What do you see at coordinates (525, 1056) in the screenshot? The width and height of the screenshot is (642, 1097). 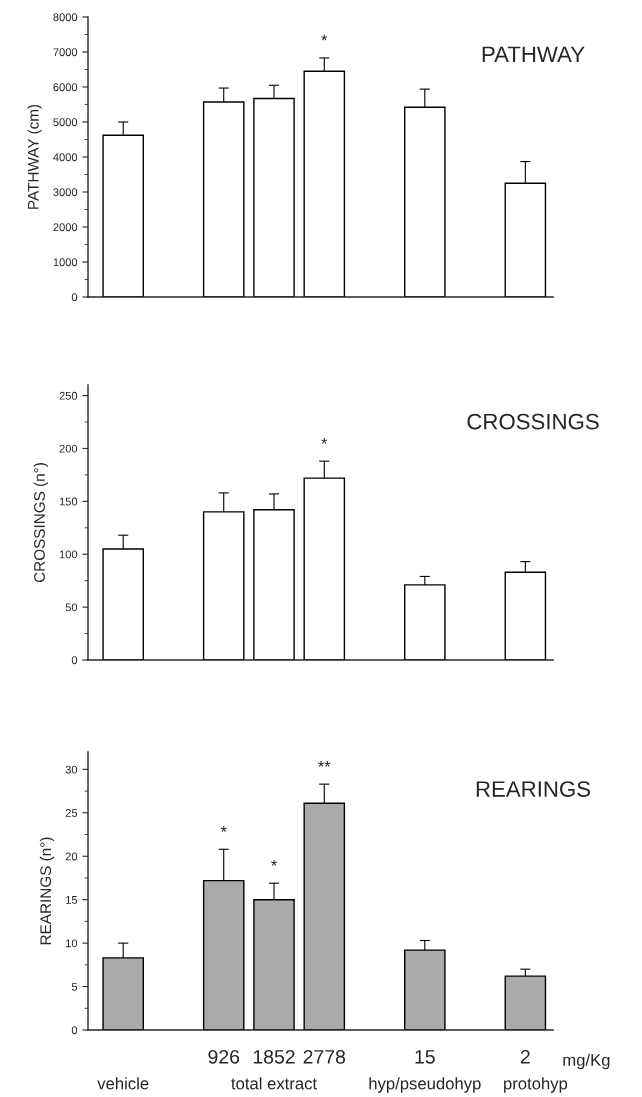 I see `x-tick-label: 2` at bounding box center [525, 1056].